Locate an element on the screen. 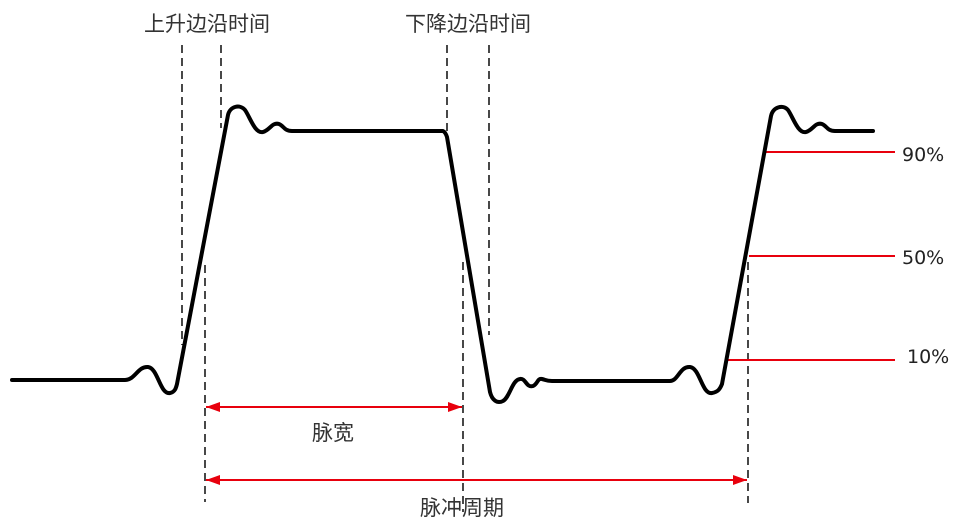 This screenshot has width=957, height=520. pulse-width-label: 脉宽 is located at coordinates (333, 433).